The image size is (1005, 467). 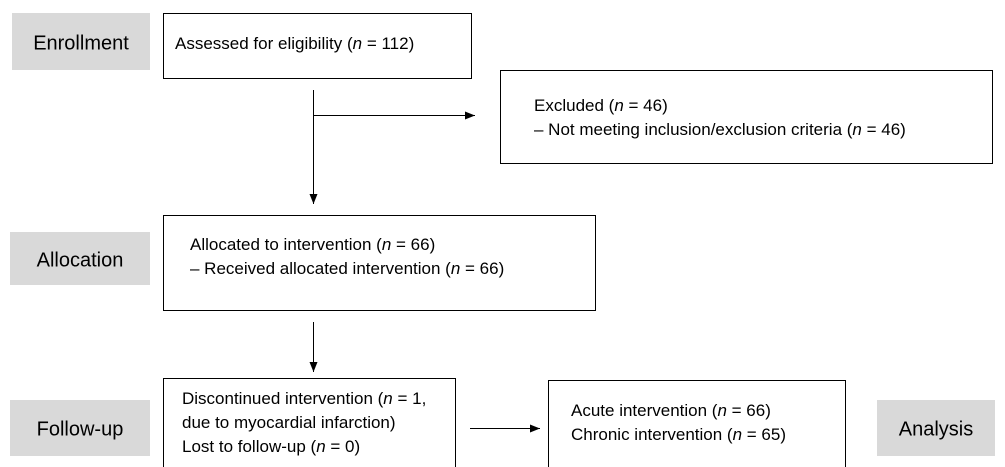 I want to click on box-text: Chronic intervention (n = 65), so click(x=678, y=434).